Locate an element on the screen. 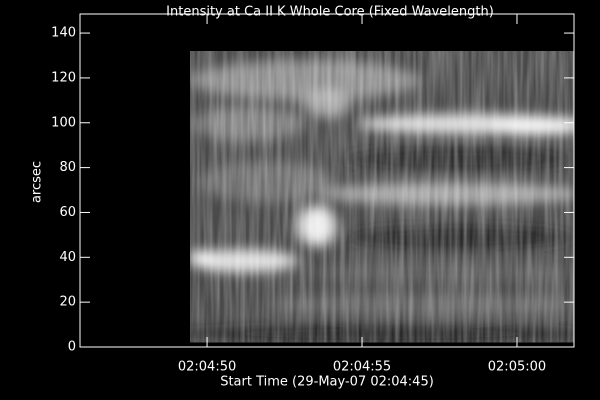 The width and height of the screenshot is (600, 400). x-tick-label: 02:04:55 is located at coordinates (362, 367).